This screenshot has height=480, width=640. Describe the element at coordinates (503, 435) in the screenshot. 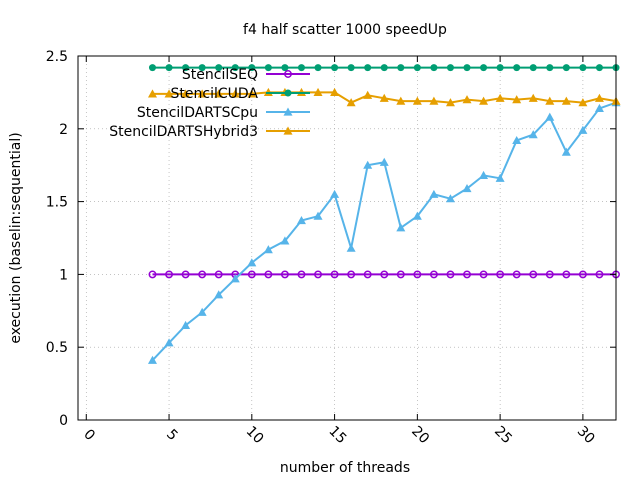

I see `x-tick-label: 25` at that location.